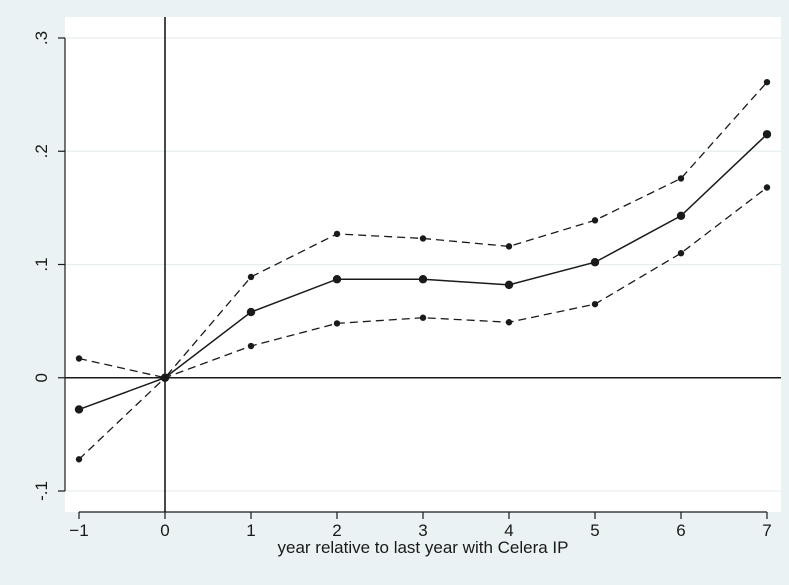 This screenshot has width=789, height=585. What do you see at coordinates (78, 530) in the screenshot?
I see `x-tick-label: −1` at bounding box center [78, 530].